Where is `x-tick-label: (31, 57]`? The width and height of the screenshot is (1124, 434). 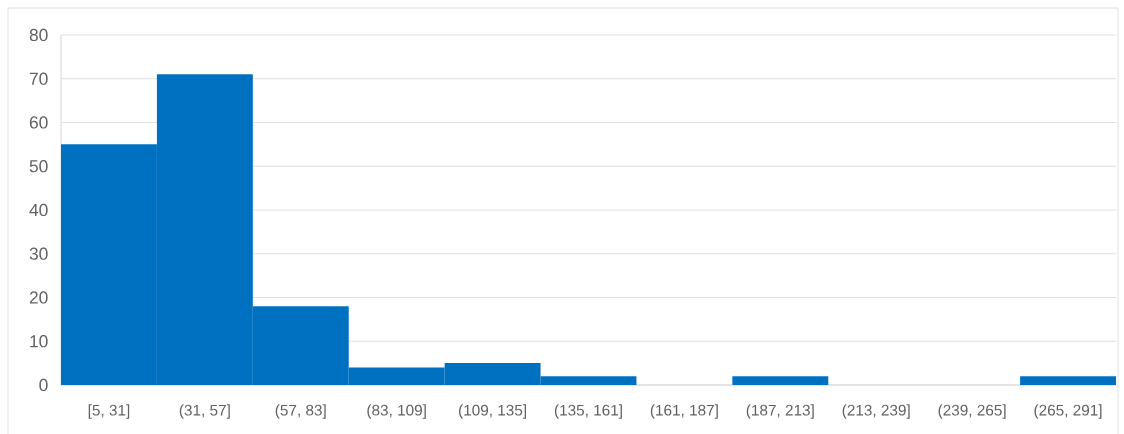
x-tick-label: (31, 57] is located at coordinates (204, 411).